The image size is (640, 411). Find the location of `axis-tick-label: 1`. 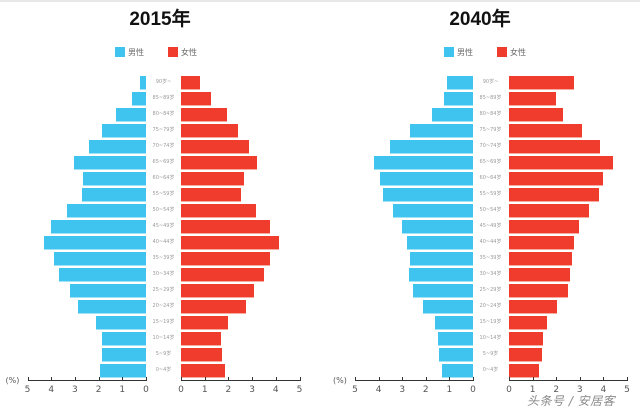

axis-tick-label: 1 is located at coordinates (122, 390).